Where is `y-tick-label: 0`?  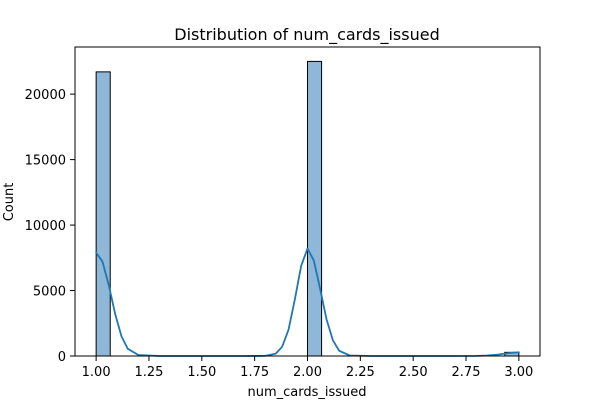
y-tick-label: 0 is located at coordinates (62, 357).